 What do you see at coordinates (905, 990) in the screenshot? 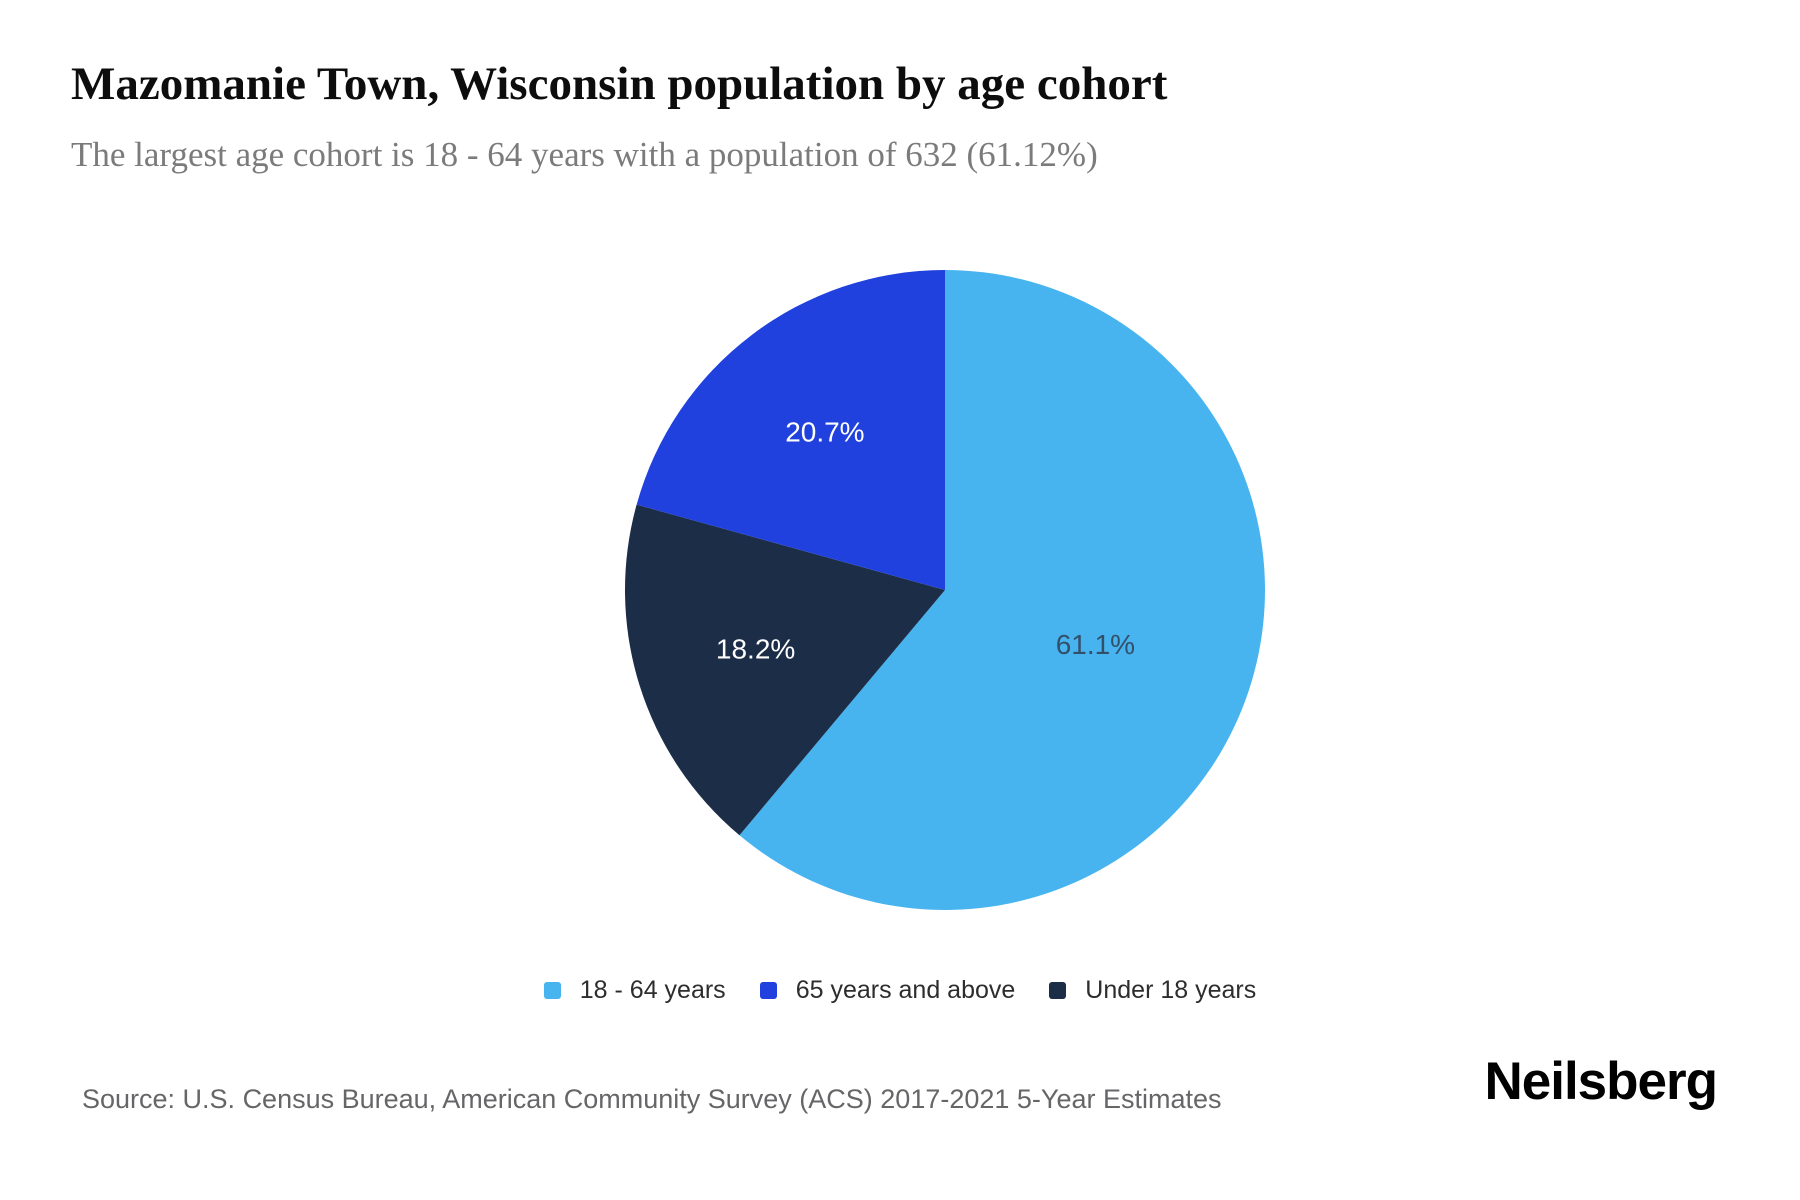
I see `legend-label: 65 years and above` at bounding box center [905, 990].